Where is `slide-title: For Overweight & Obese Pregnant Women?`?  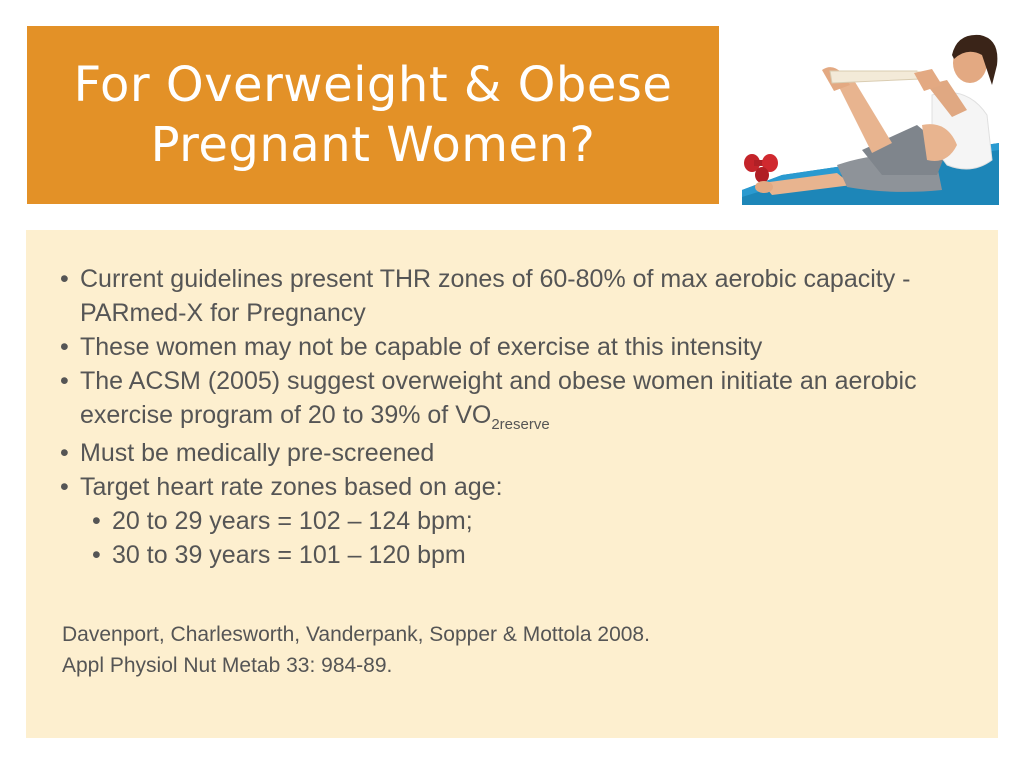 slide-title: For Overweight & Obese Pregnant Women? is located at coordinates (373, 115).